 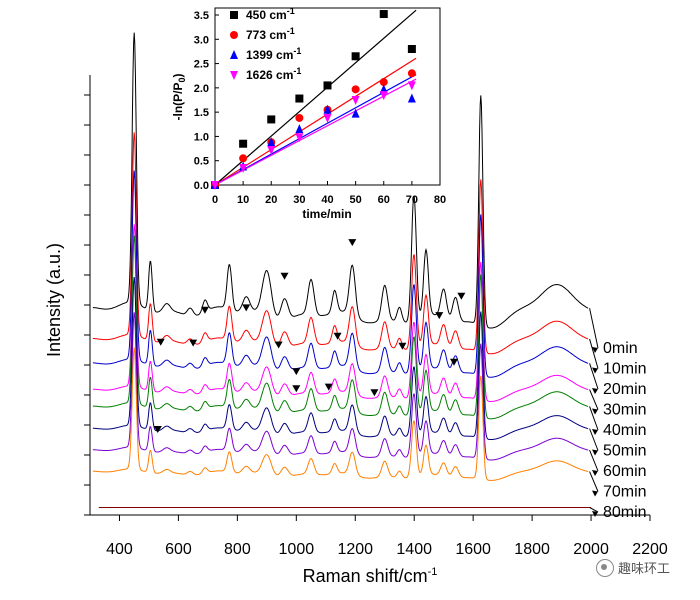 What do you see at coordinates (237, 549) in the screenshot?
I see `main-x-tick-label: 800` at bounding box center [237, 549].